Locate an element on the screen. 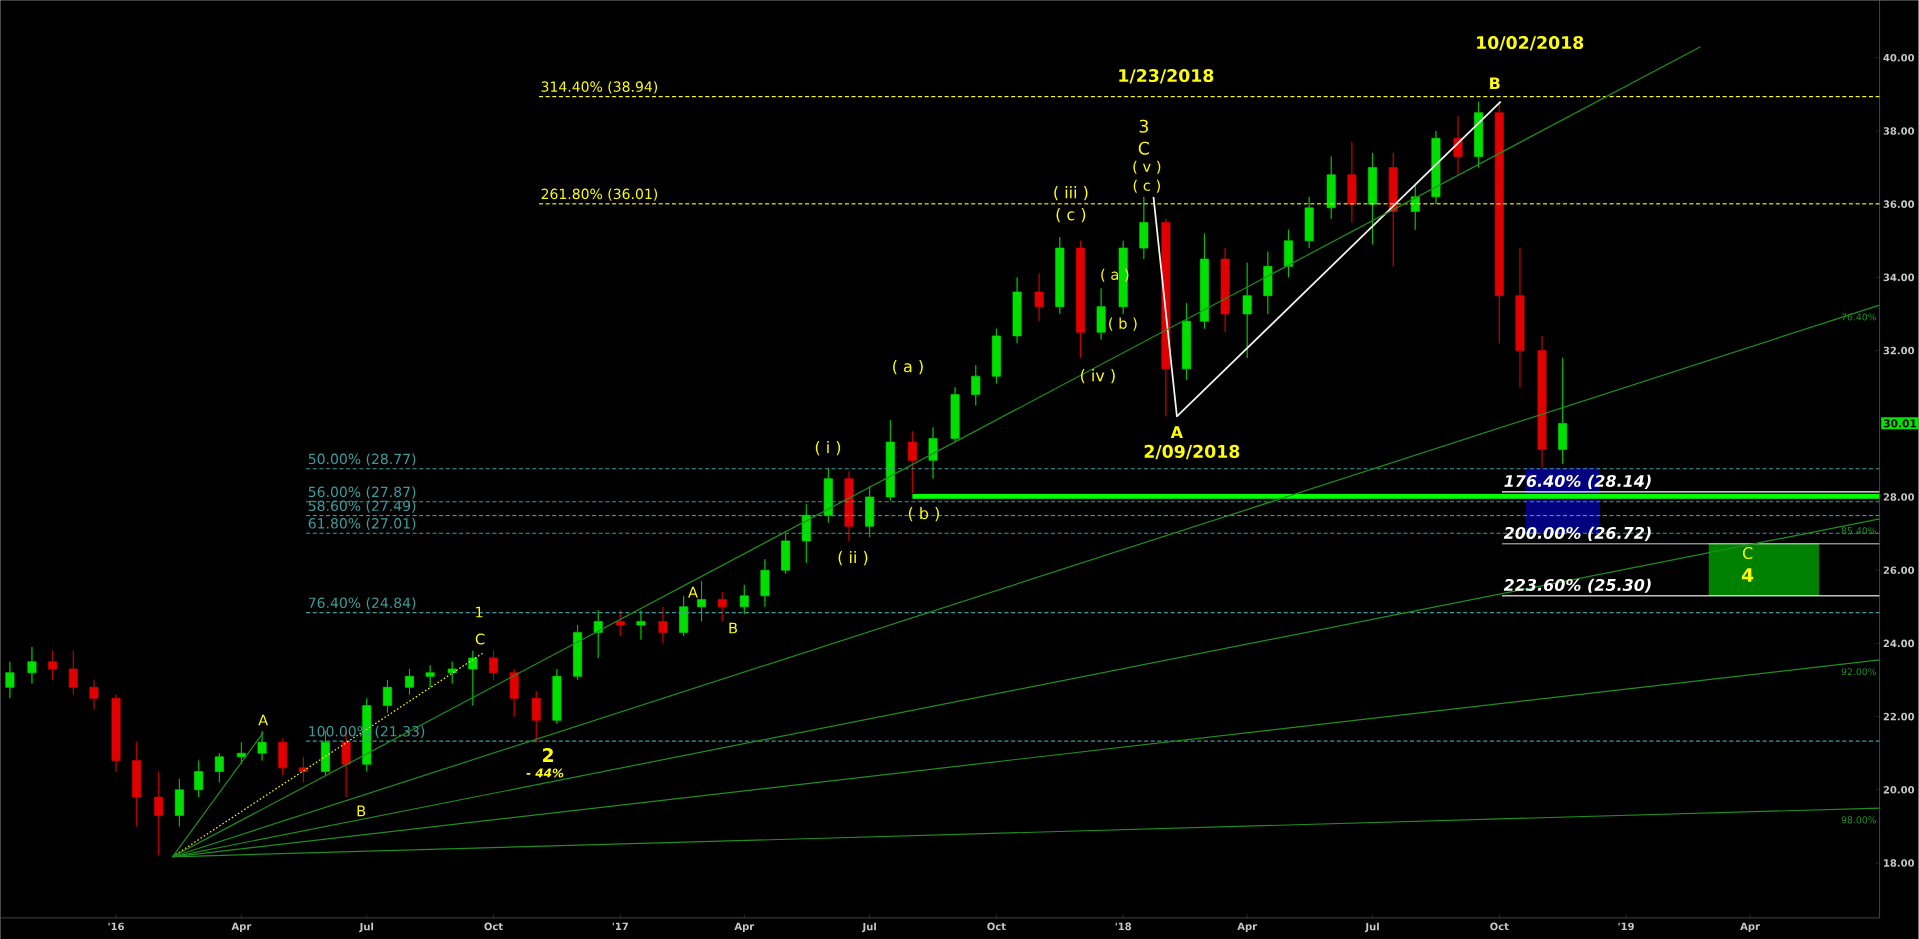 The height and width of the screenshot is (939, 1919). series-label: 85.40% is located at coordinates (1859, 531).